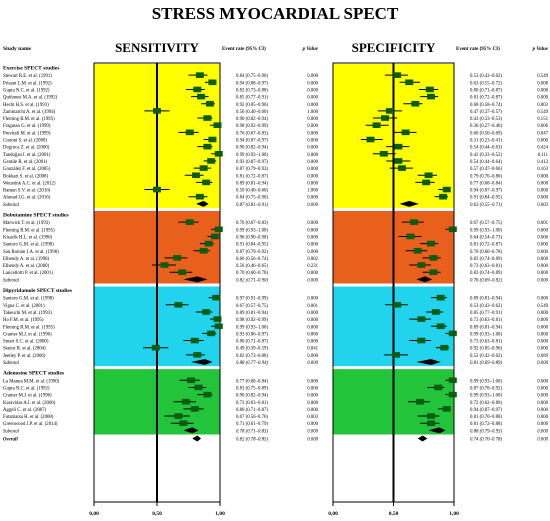 This screenshot has height=521, width=550. Describe the element at coordinates (252, 205) in the screenshot. I see `event-rate-ci: 0.87 (0.81–0.91)` at that location.